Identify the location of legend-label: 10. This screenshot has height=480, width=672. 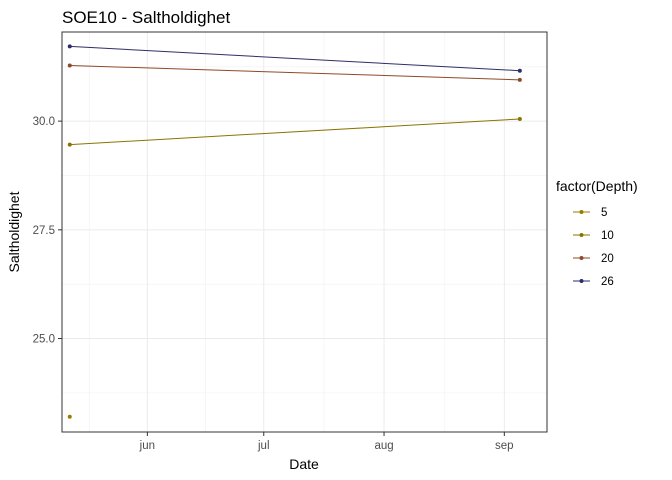
(607, 236).